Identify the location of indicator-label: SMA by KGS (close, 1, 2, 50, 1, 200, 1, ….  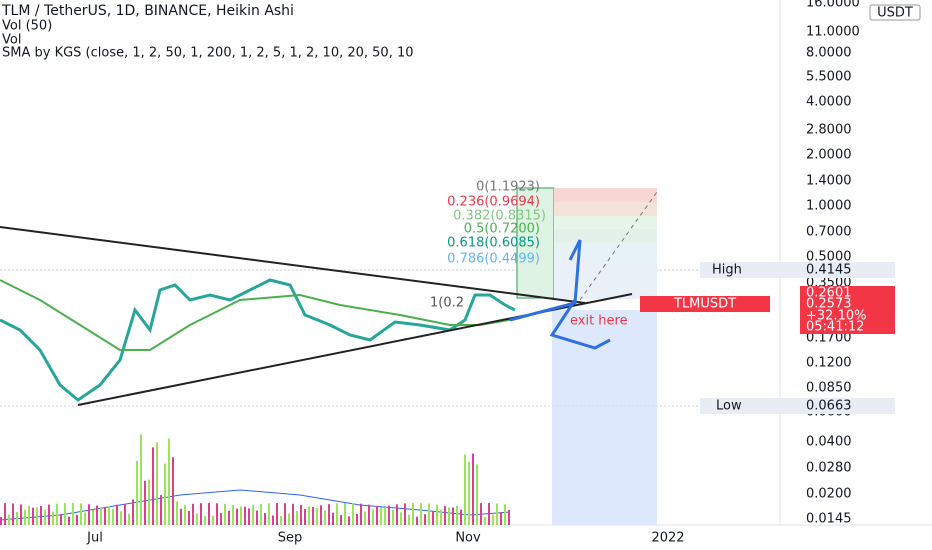
(208, 53).